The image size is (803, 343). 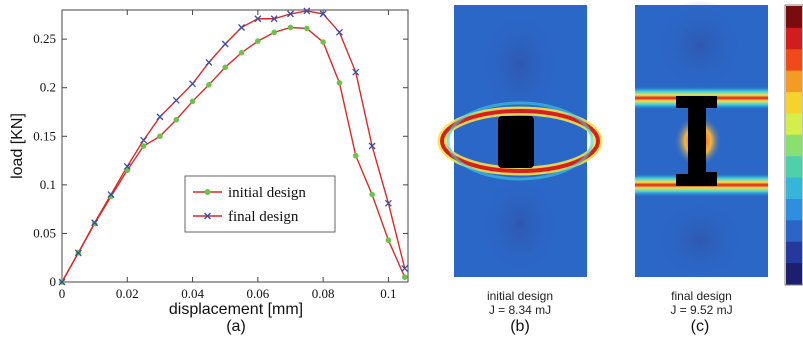 What do you see at coordinates (520, 65) in the screenshot?
I see `field-b-lobe-top` at bounding box center [520, 65].